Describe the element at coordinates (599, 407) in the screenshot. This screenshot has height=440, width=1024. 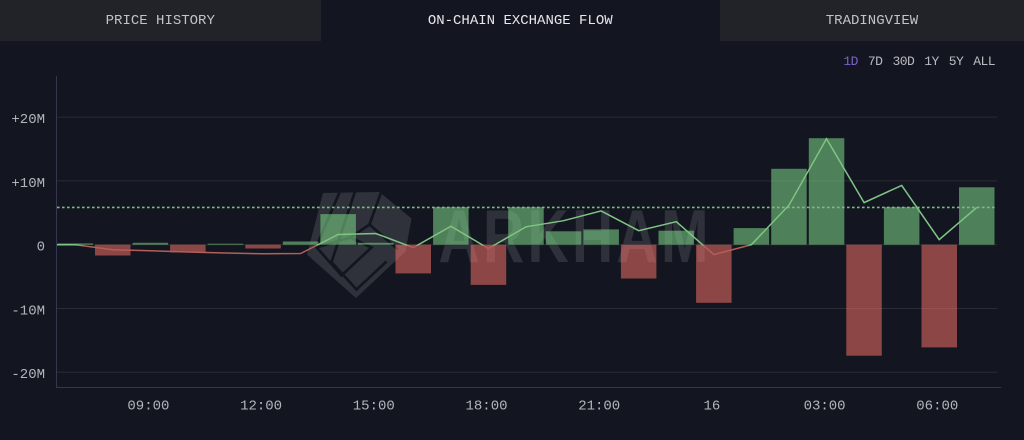
I see `svg-text: 21:00` at that location.